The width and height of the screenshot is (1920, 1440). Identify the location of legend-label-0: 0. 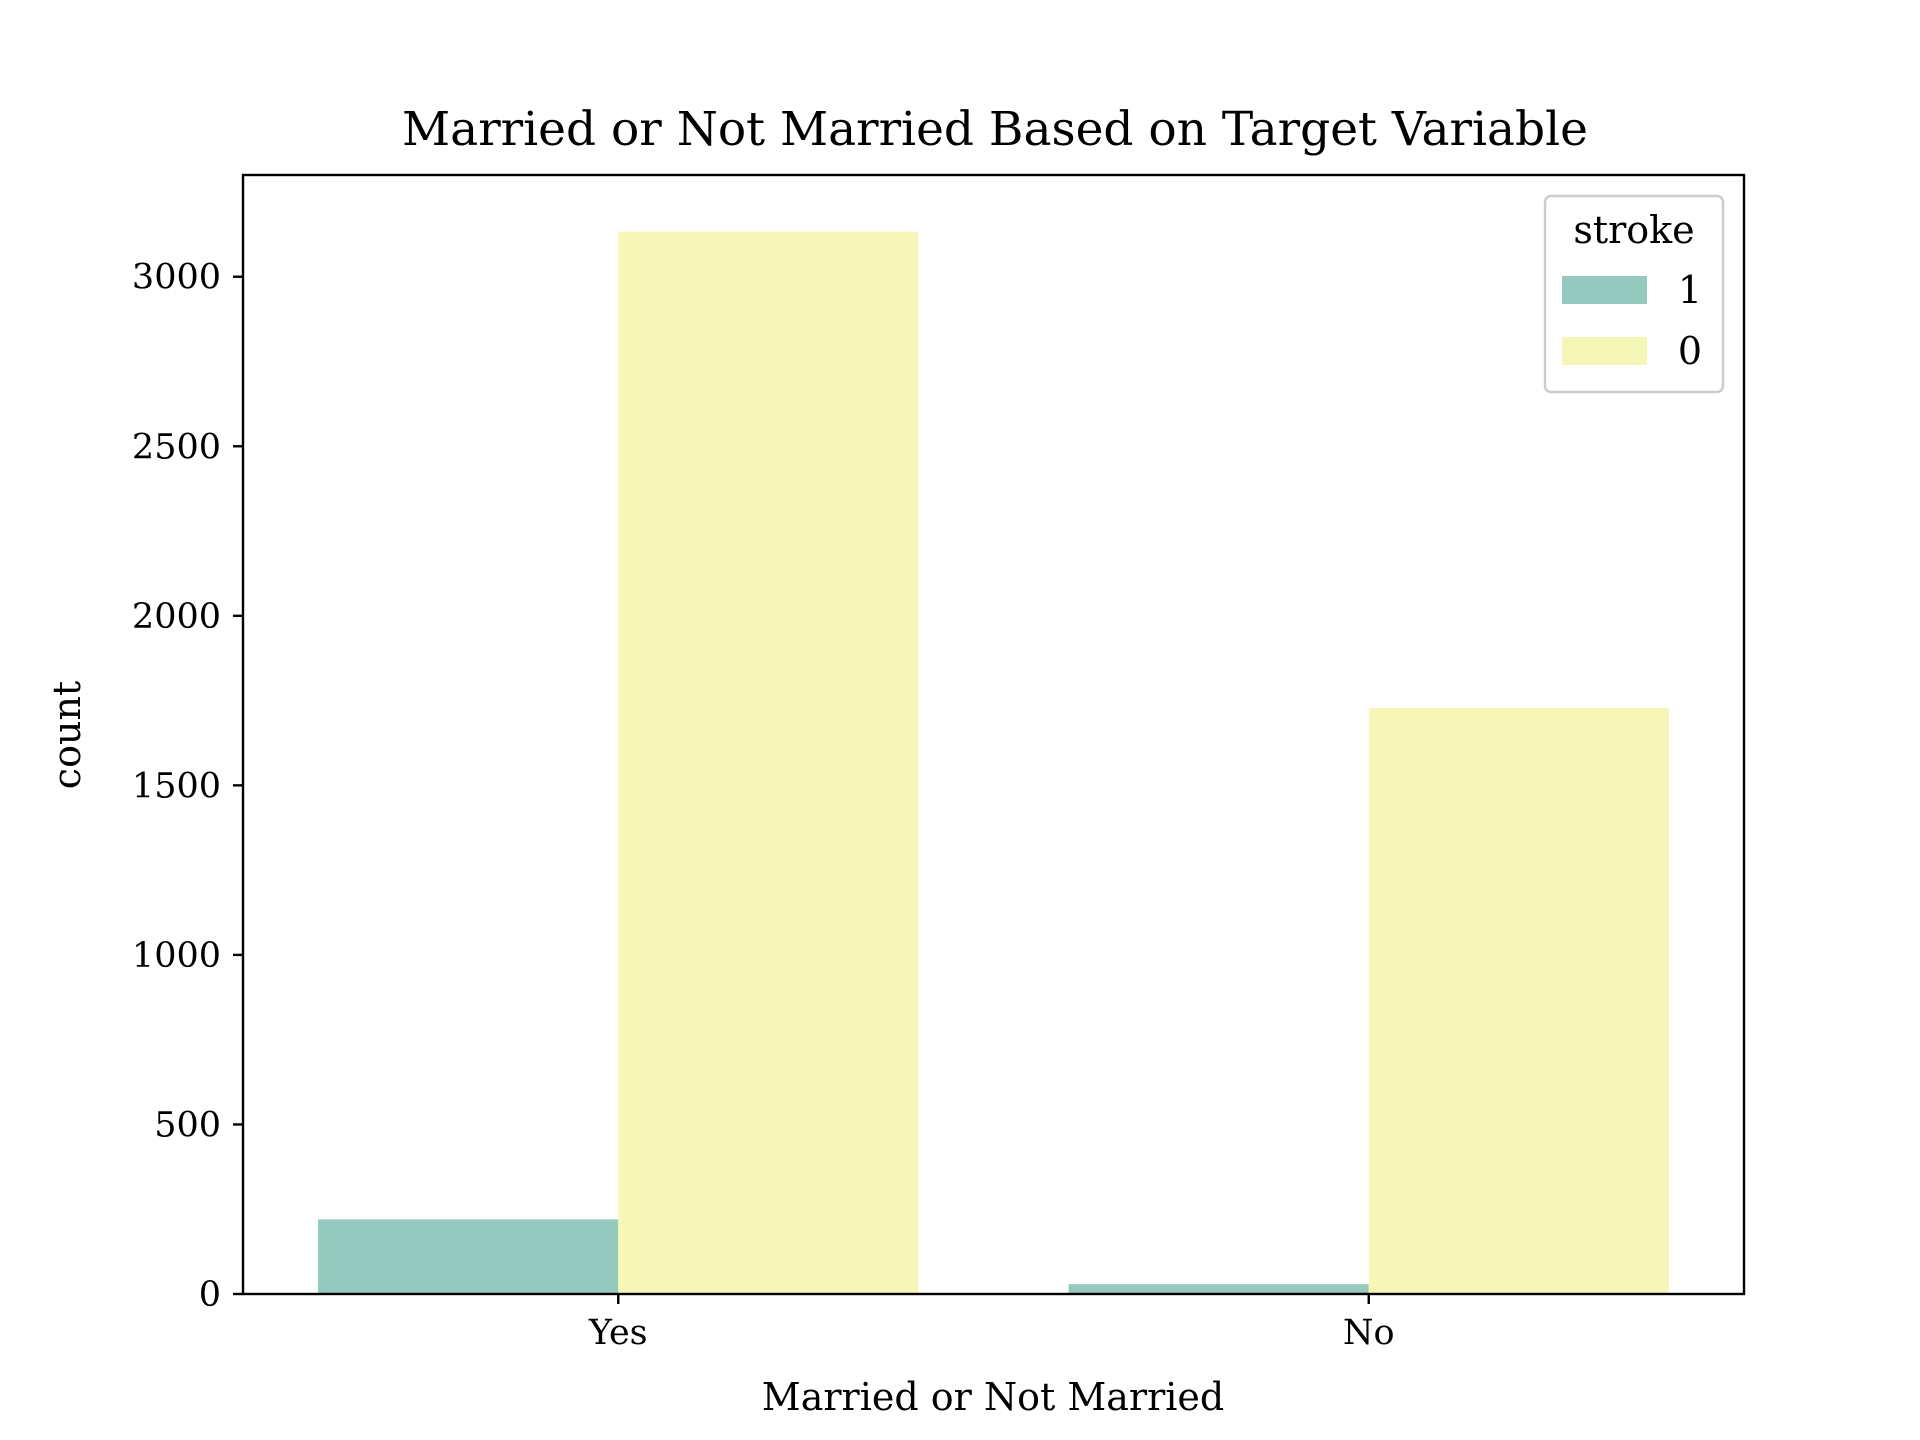
(1690, 351).